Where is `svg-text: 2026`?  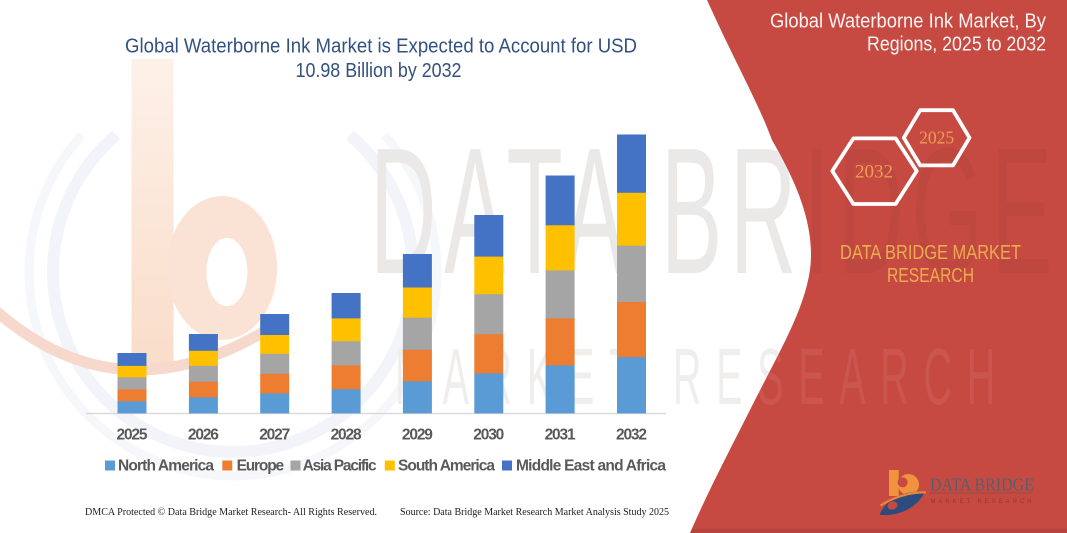 svg-text: 2026 is located at coordinates (203, 435).